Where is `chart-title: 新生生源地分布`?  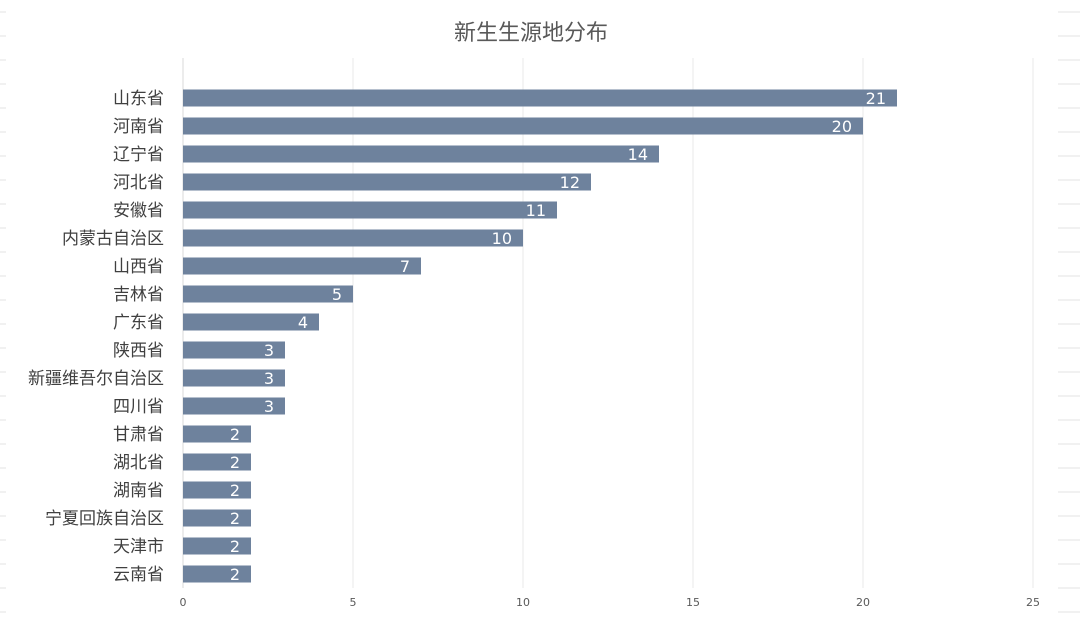 chart-title: 新生生源地分布 is located at coordinates (531, 33).